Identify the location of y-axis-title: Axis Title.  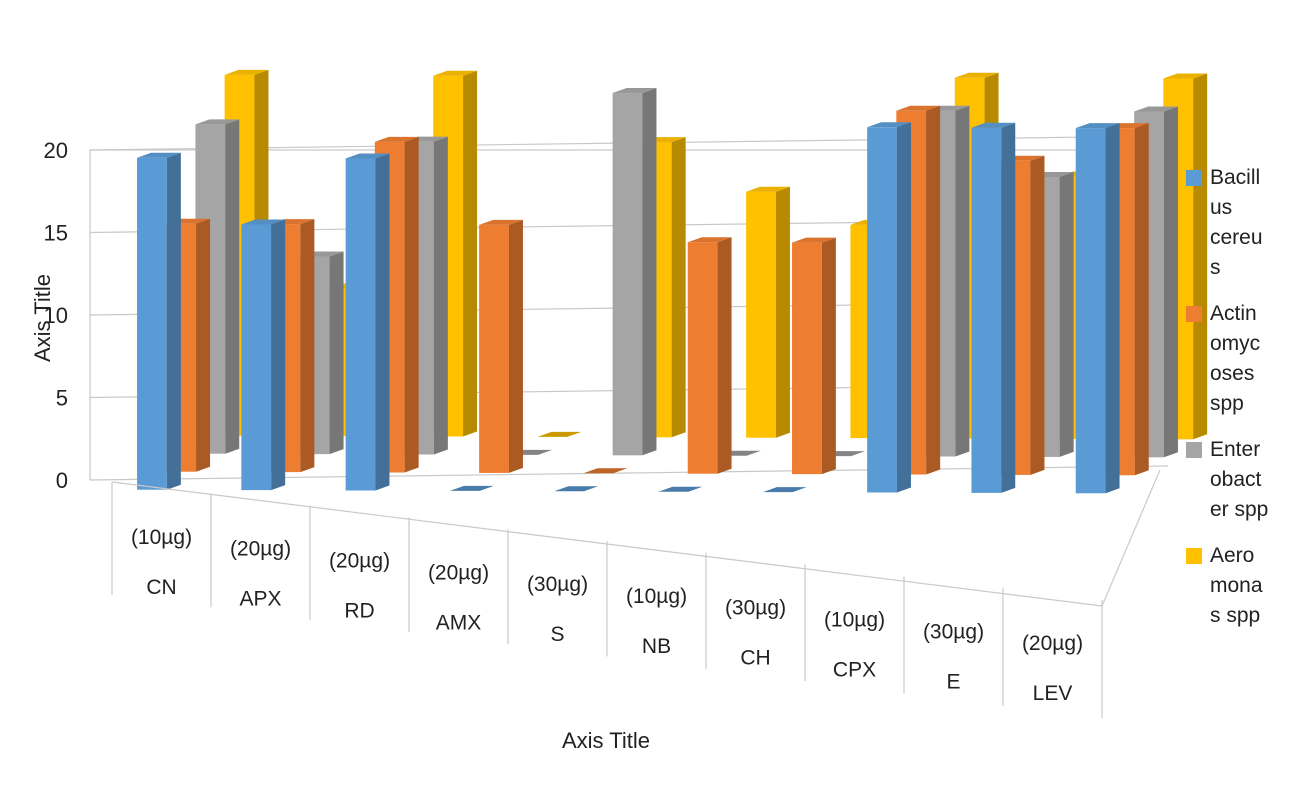
(42, 318).